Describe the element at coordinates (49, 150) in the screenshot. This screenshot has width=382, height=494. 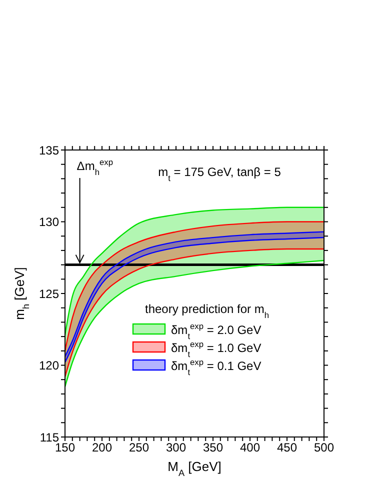
I see `y-tick-label: 135` at that location.